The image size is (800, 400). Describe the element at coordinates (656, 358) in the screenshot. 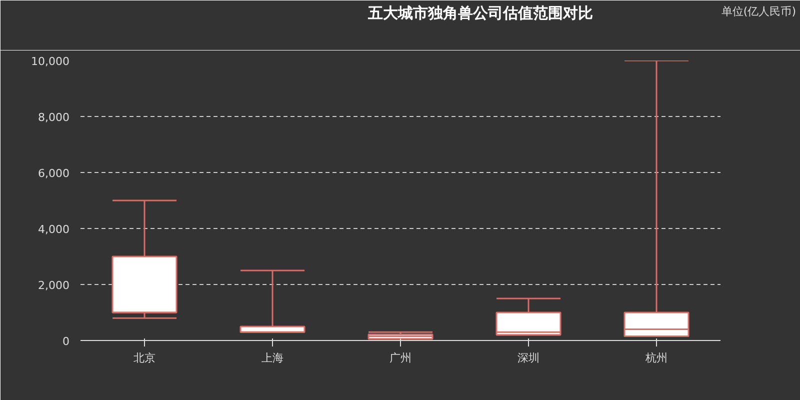

I see `x-tick-label: 杭州` at that location.